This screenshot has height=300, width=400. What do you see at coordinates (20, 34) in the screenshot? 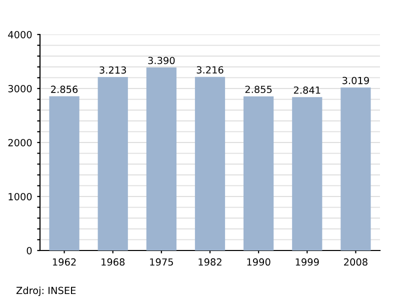
I see `y-tick-label: 4000` at bounding box center [20, 34].